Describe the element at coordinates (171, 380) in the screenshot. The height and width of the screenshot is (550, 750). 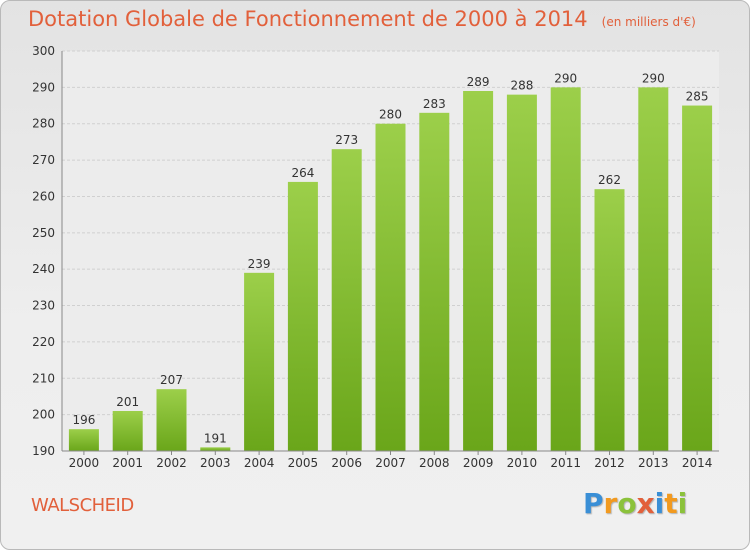
I see `data-label-2002: 207` at that location.